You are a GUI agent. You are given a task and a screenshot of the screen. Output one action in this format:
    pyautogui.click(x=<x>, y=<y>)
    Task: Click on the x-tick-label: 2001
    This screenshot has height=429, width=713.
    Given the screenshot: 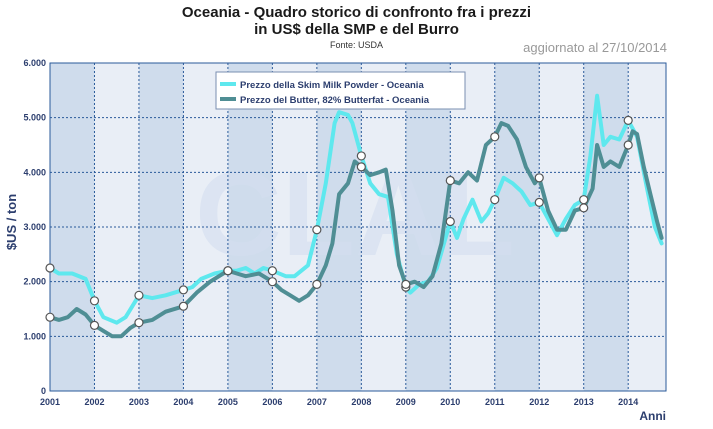 What is the action you would take?
    pyautogui.click(x=50, y=402)
    